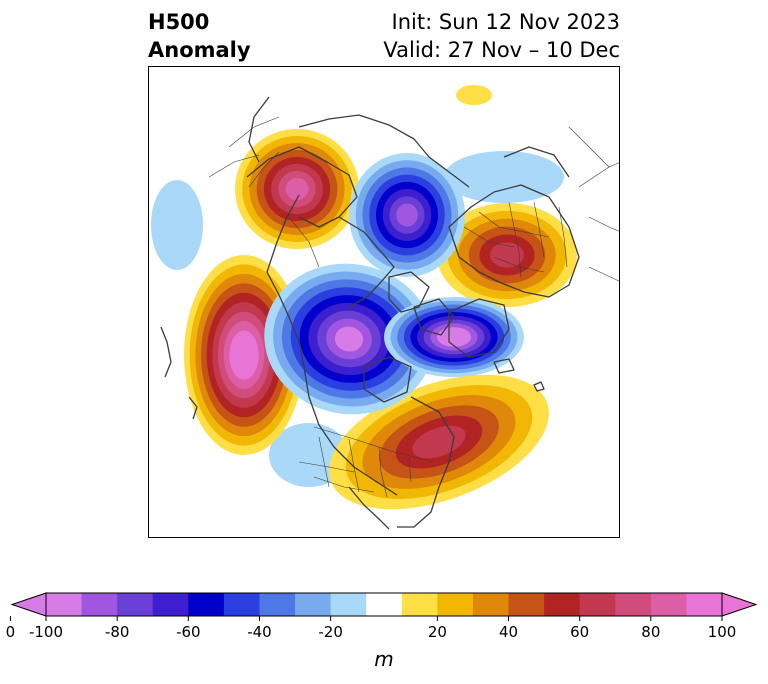 The image size is (768, 684). What do you see at coordinates (508, 632) in the screenshot?
I see `colorbar-tick-label: 40` at bounding box center [508, 632].